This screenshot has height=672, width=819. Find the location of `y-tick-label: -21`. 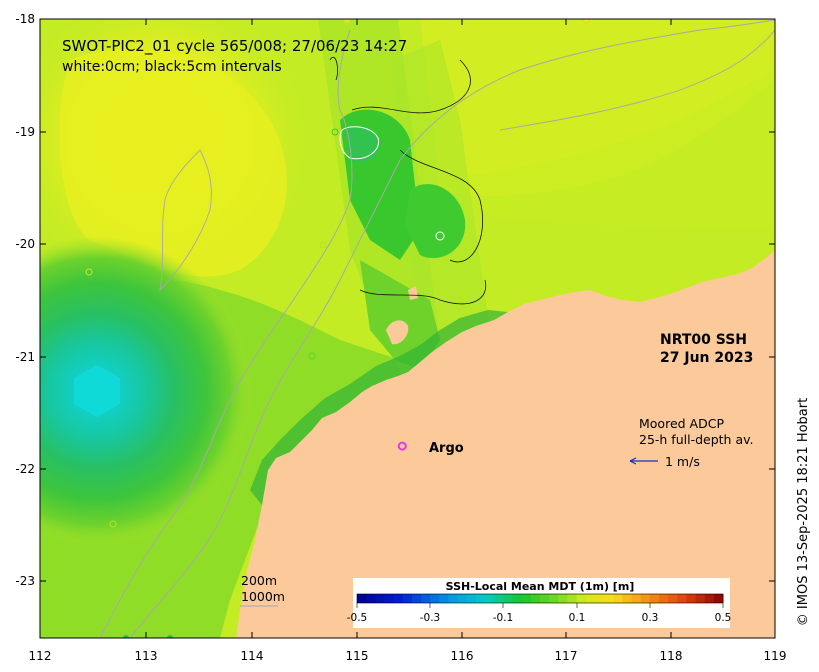

y-tick-label: -21 is located at coordinates (25, 357).